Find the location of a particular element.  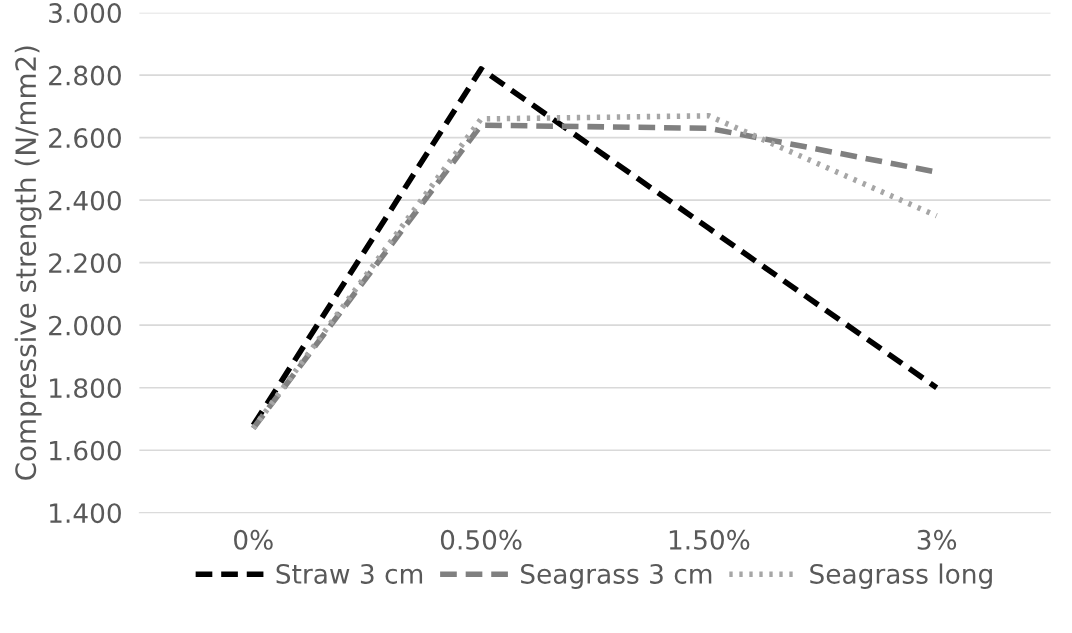

y-tick-label: 2.600 is located at coordinates (85, 138).